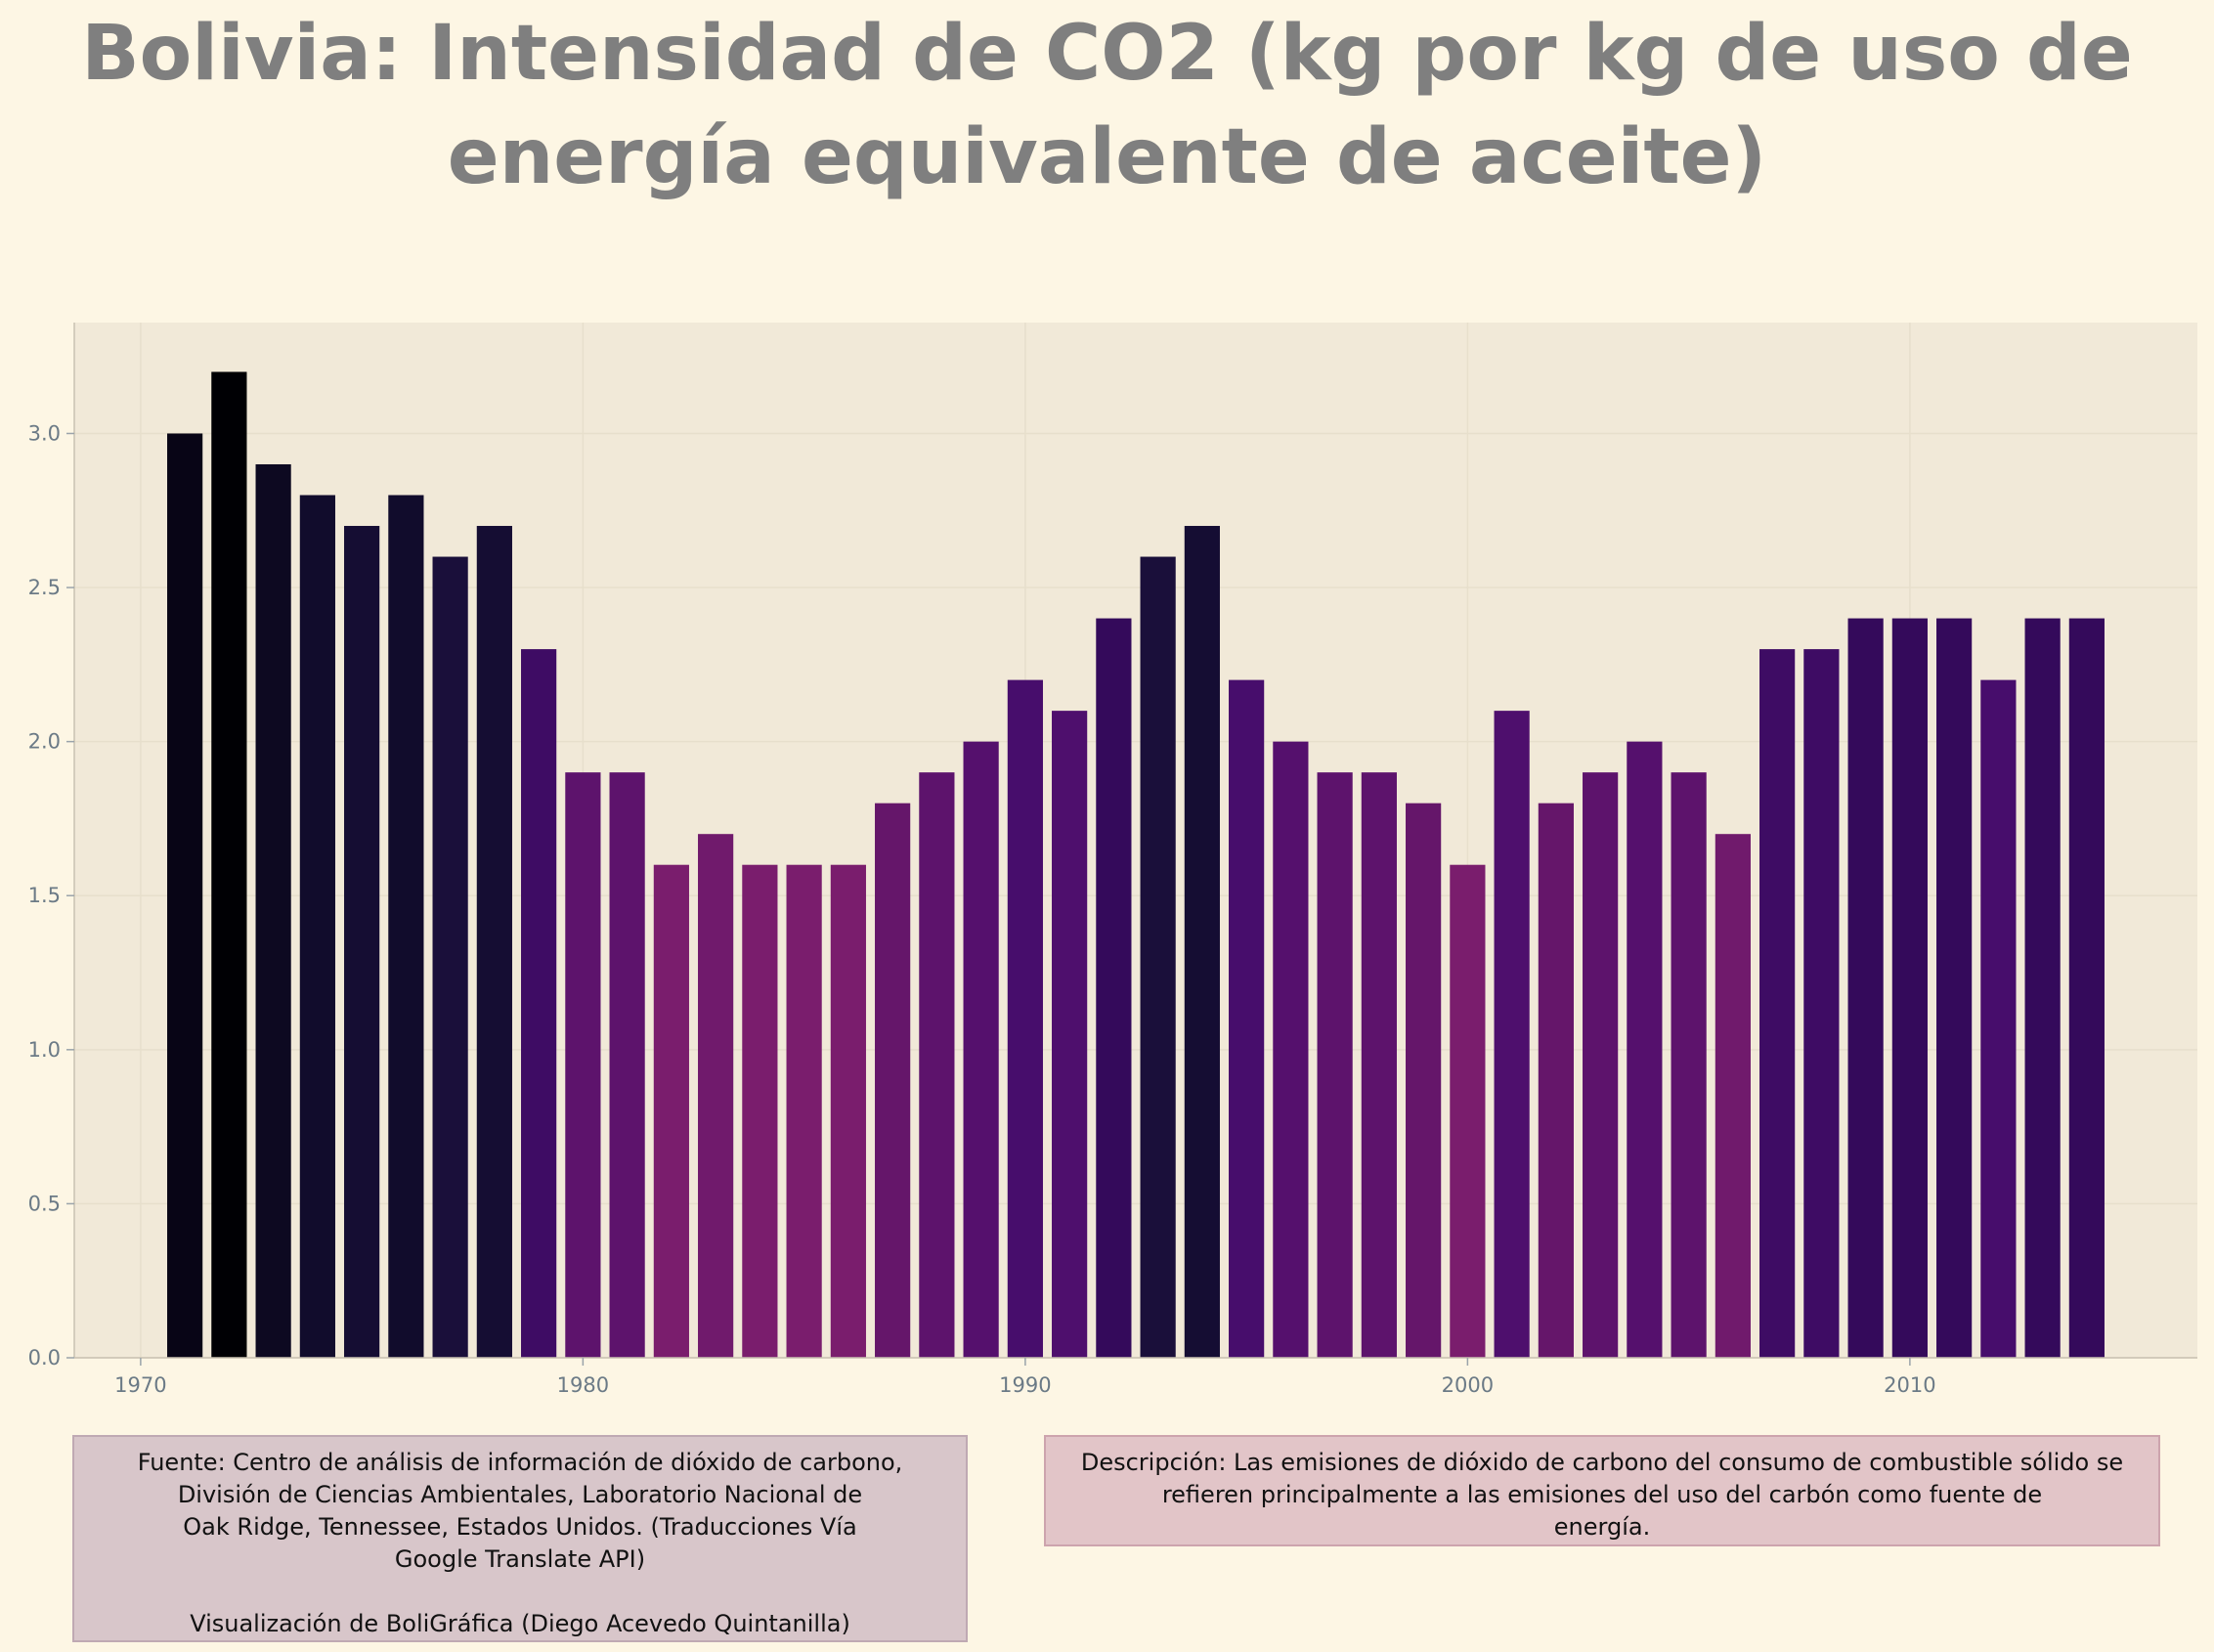  Describe the element at coordinates (848, 1111) in the screenshot. I see `bar-1986` at that location.